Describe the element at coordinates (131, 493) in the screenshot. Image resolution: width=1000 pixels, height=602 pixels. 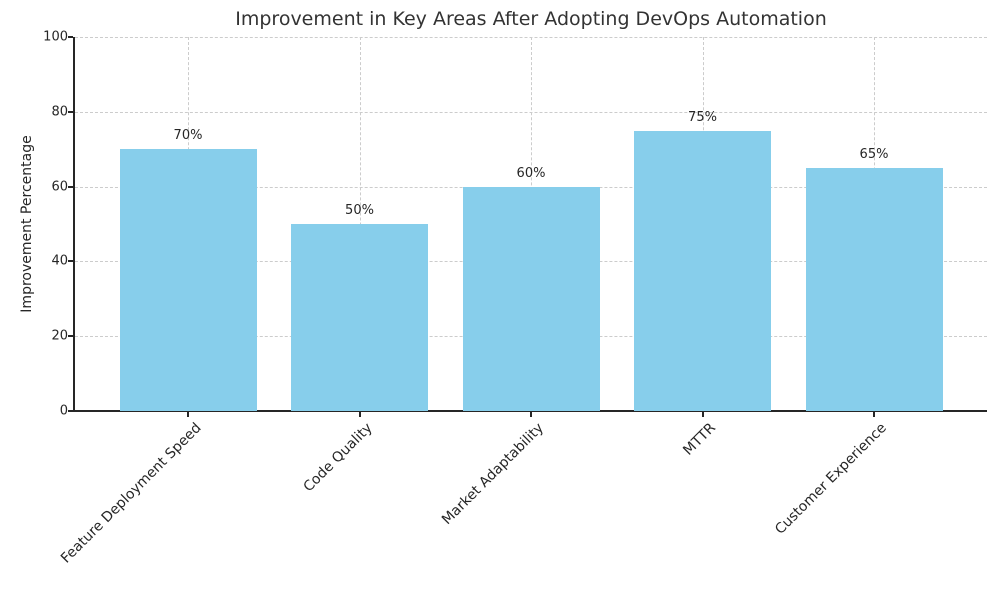
I see `x-tick-label: Feature Deployment Speed` at that location.